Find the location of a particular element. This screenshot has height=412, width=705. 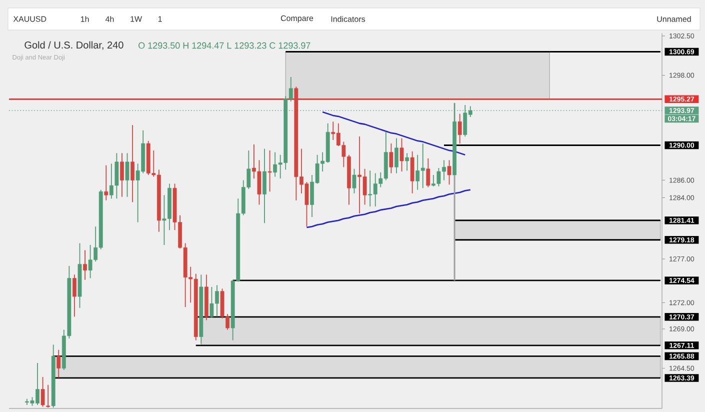

text: 4h is located at coordinates (109, 19).